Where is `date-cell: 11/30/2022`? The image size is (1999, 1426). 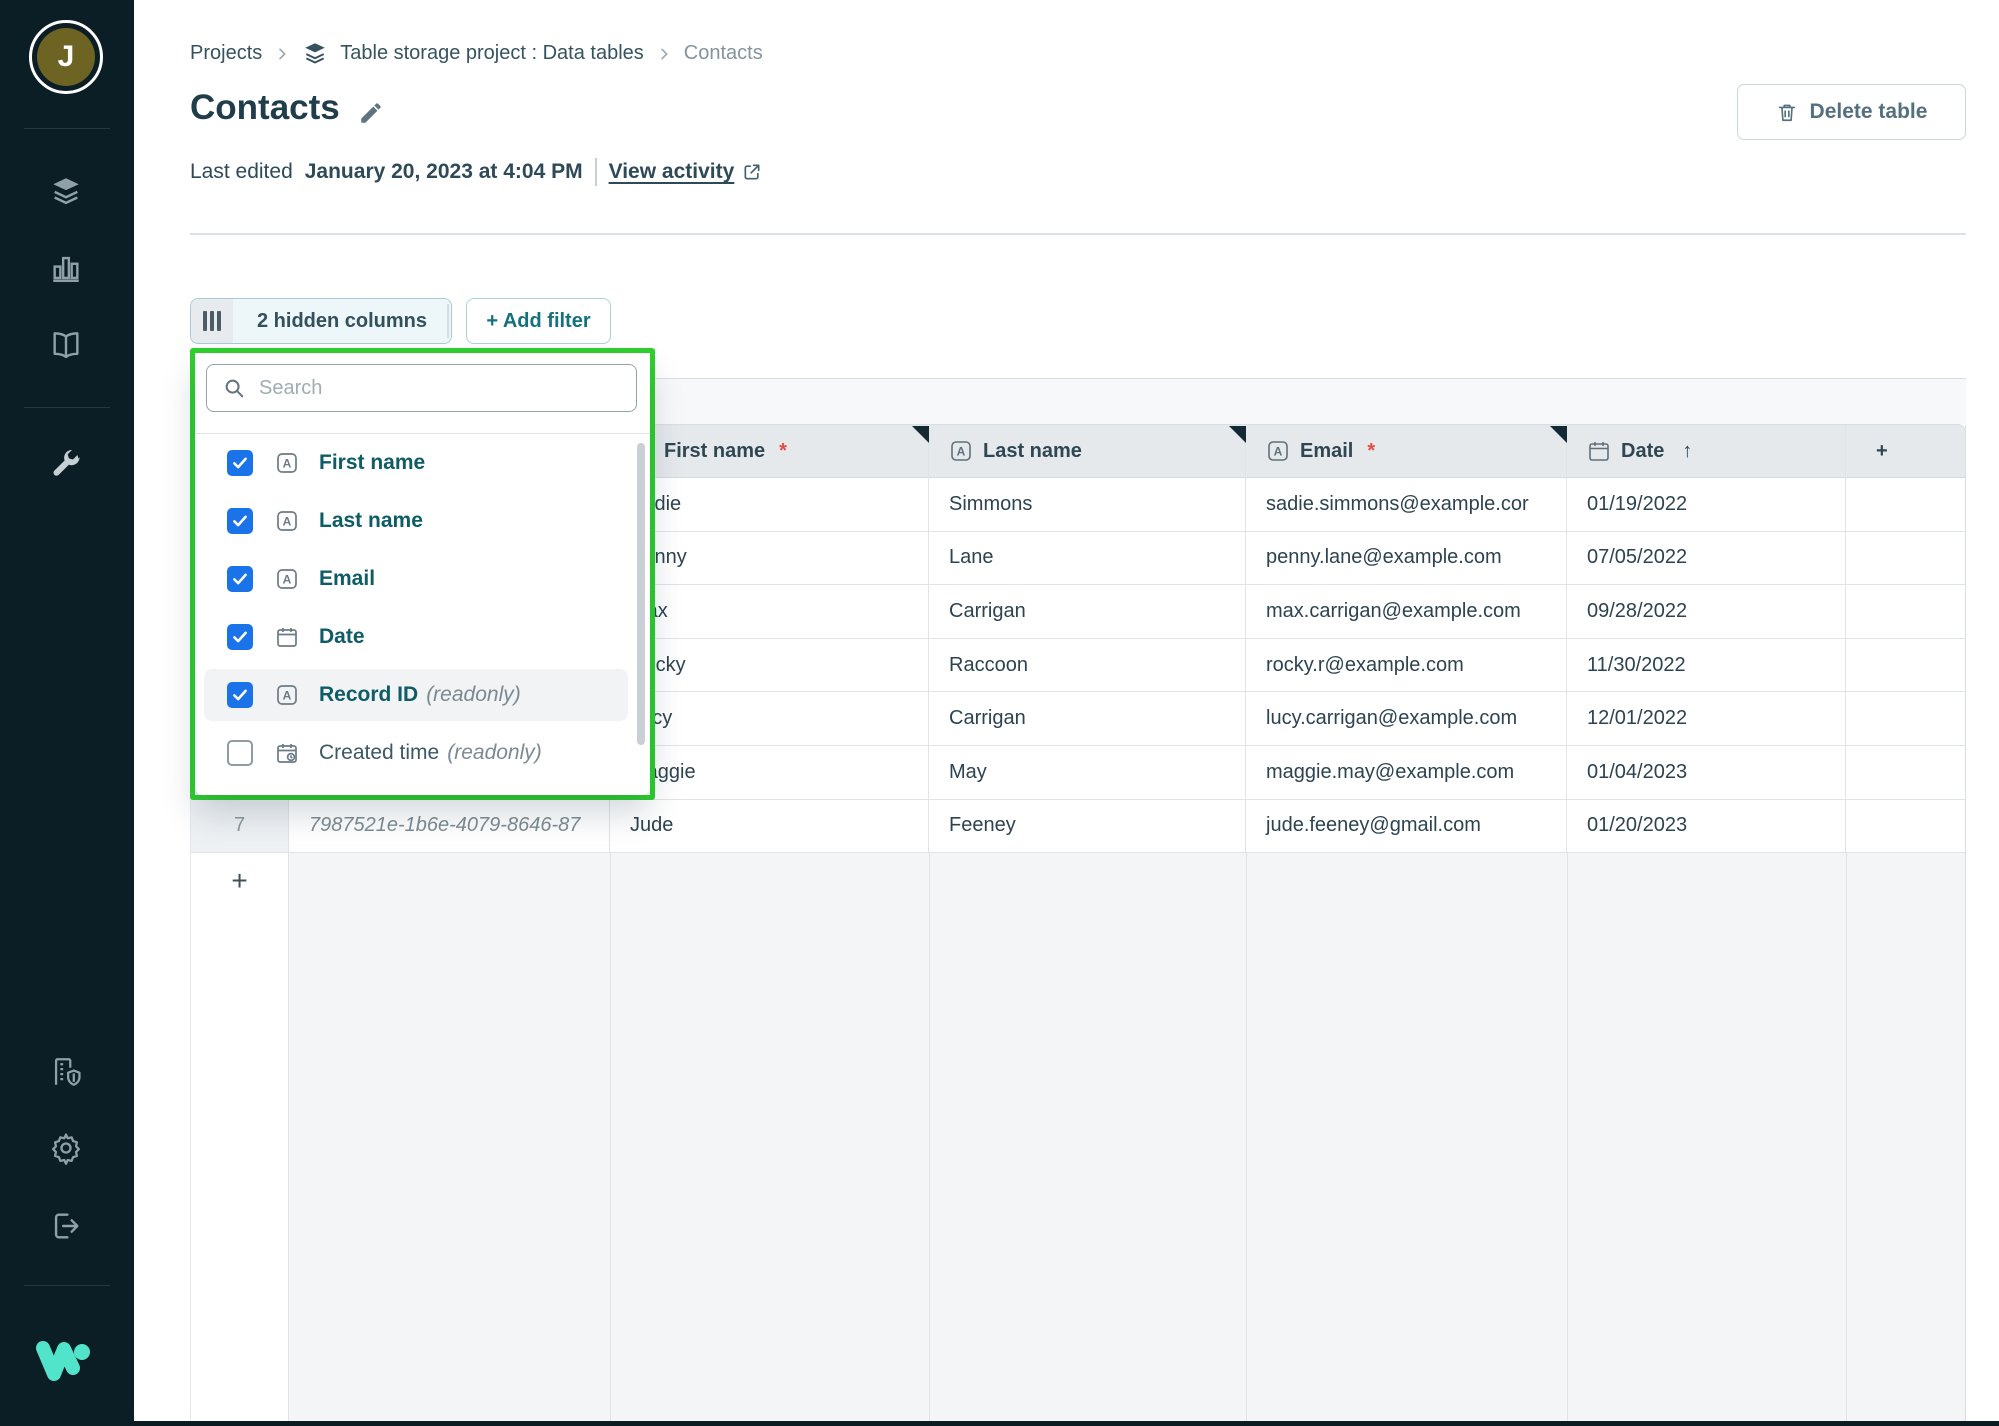
date-cell: 11/30/2022 is located at coordinates (1706, 665).